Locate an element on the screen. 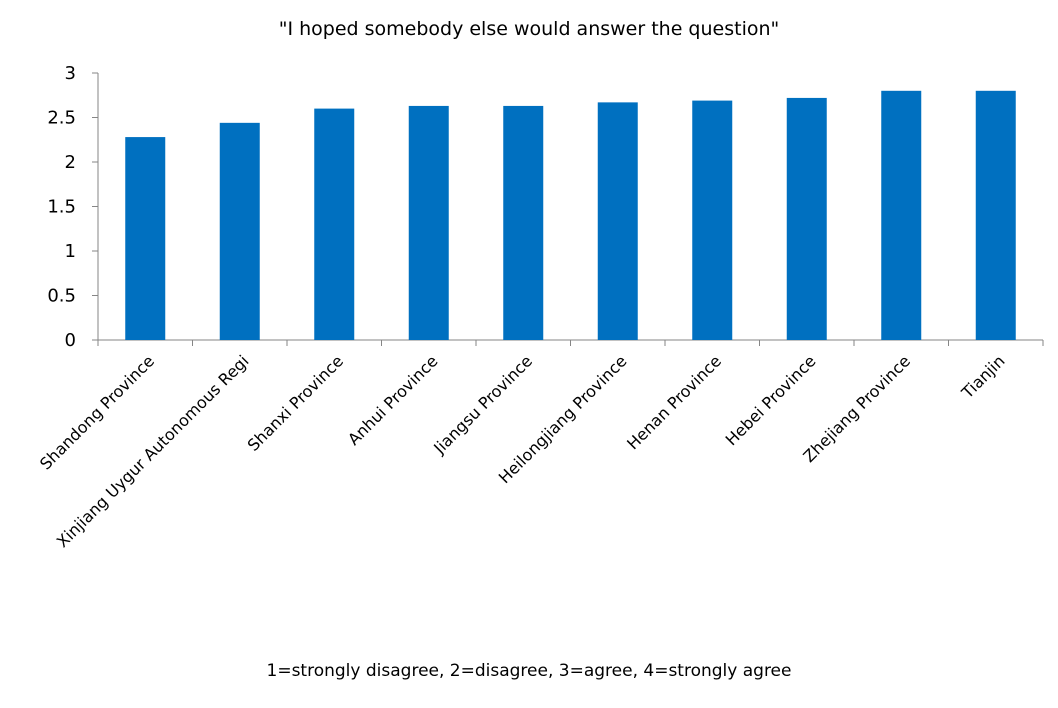  y-tick-label: 0 is located at coordinates (70, 340).